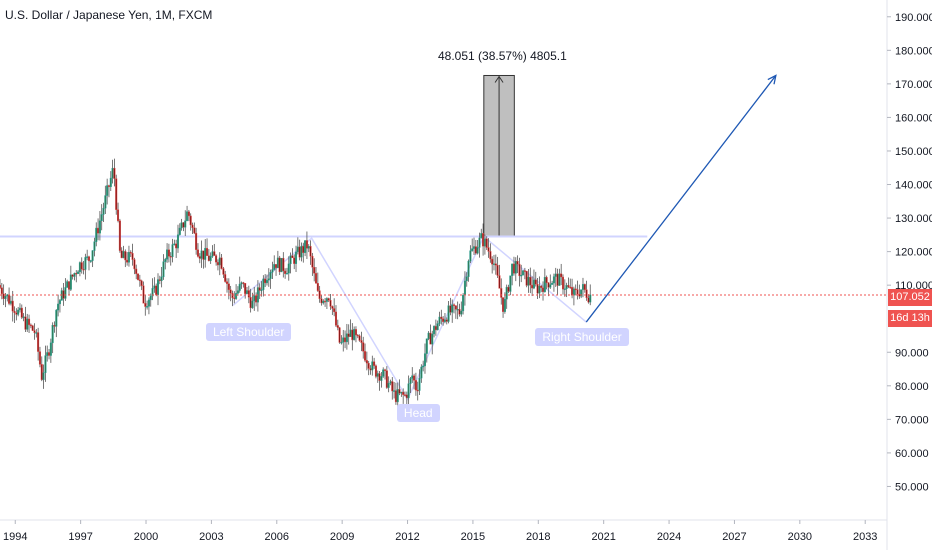 The image size is (932, 550). I want to click on x-tick-label: 2018, so click(538, 537).